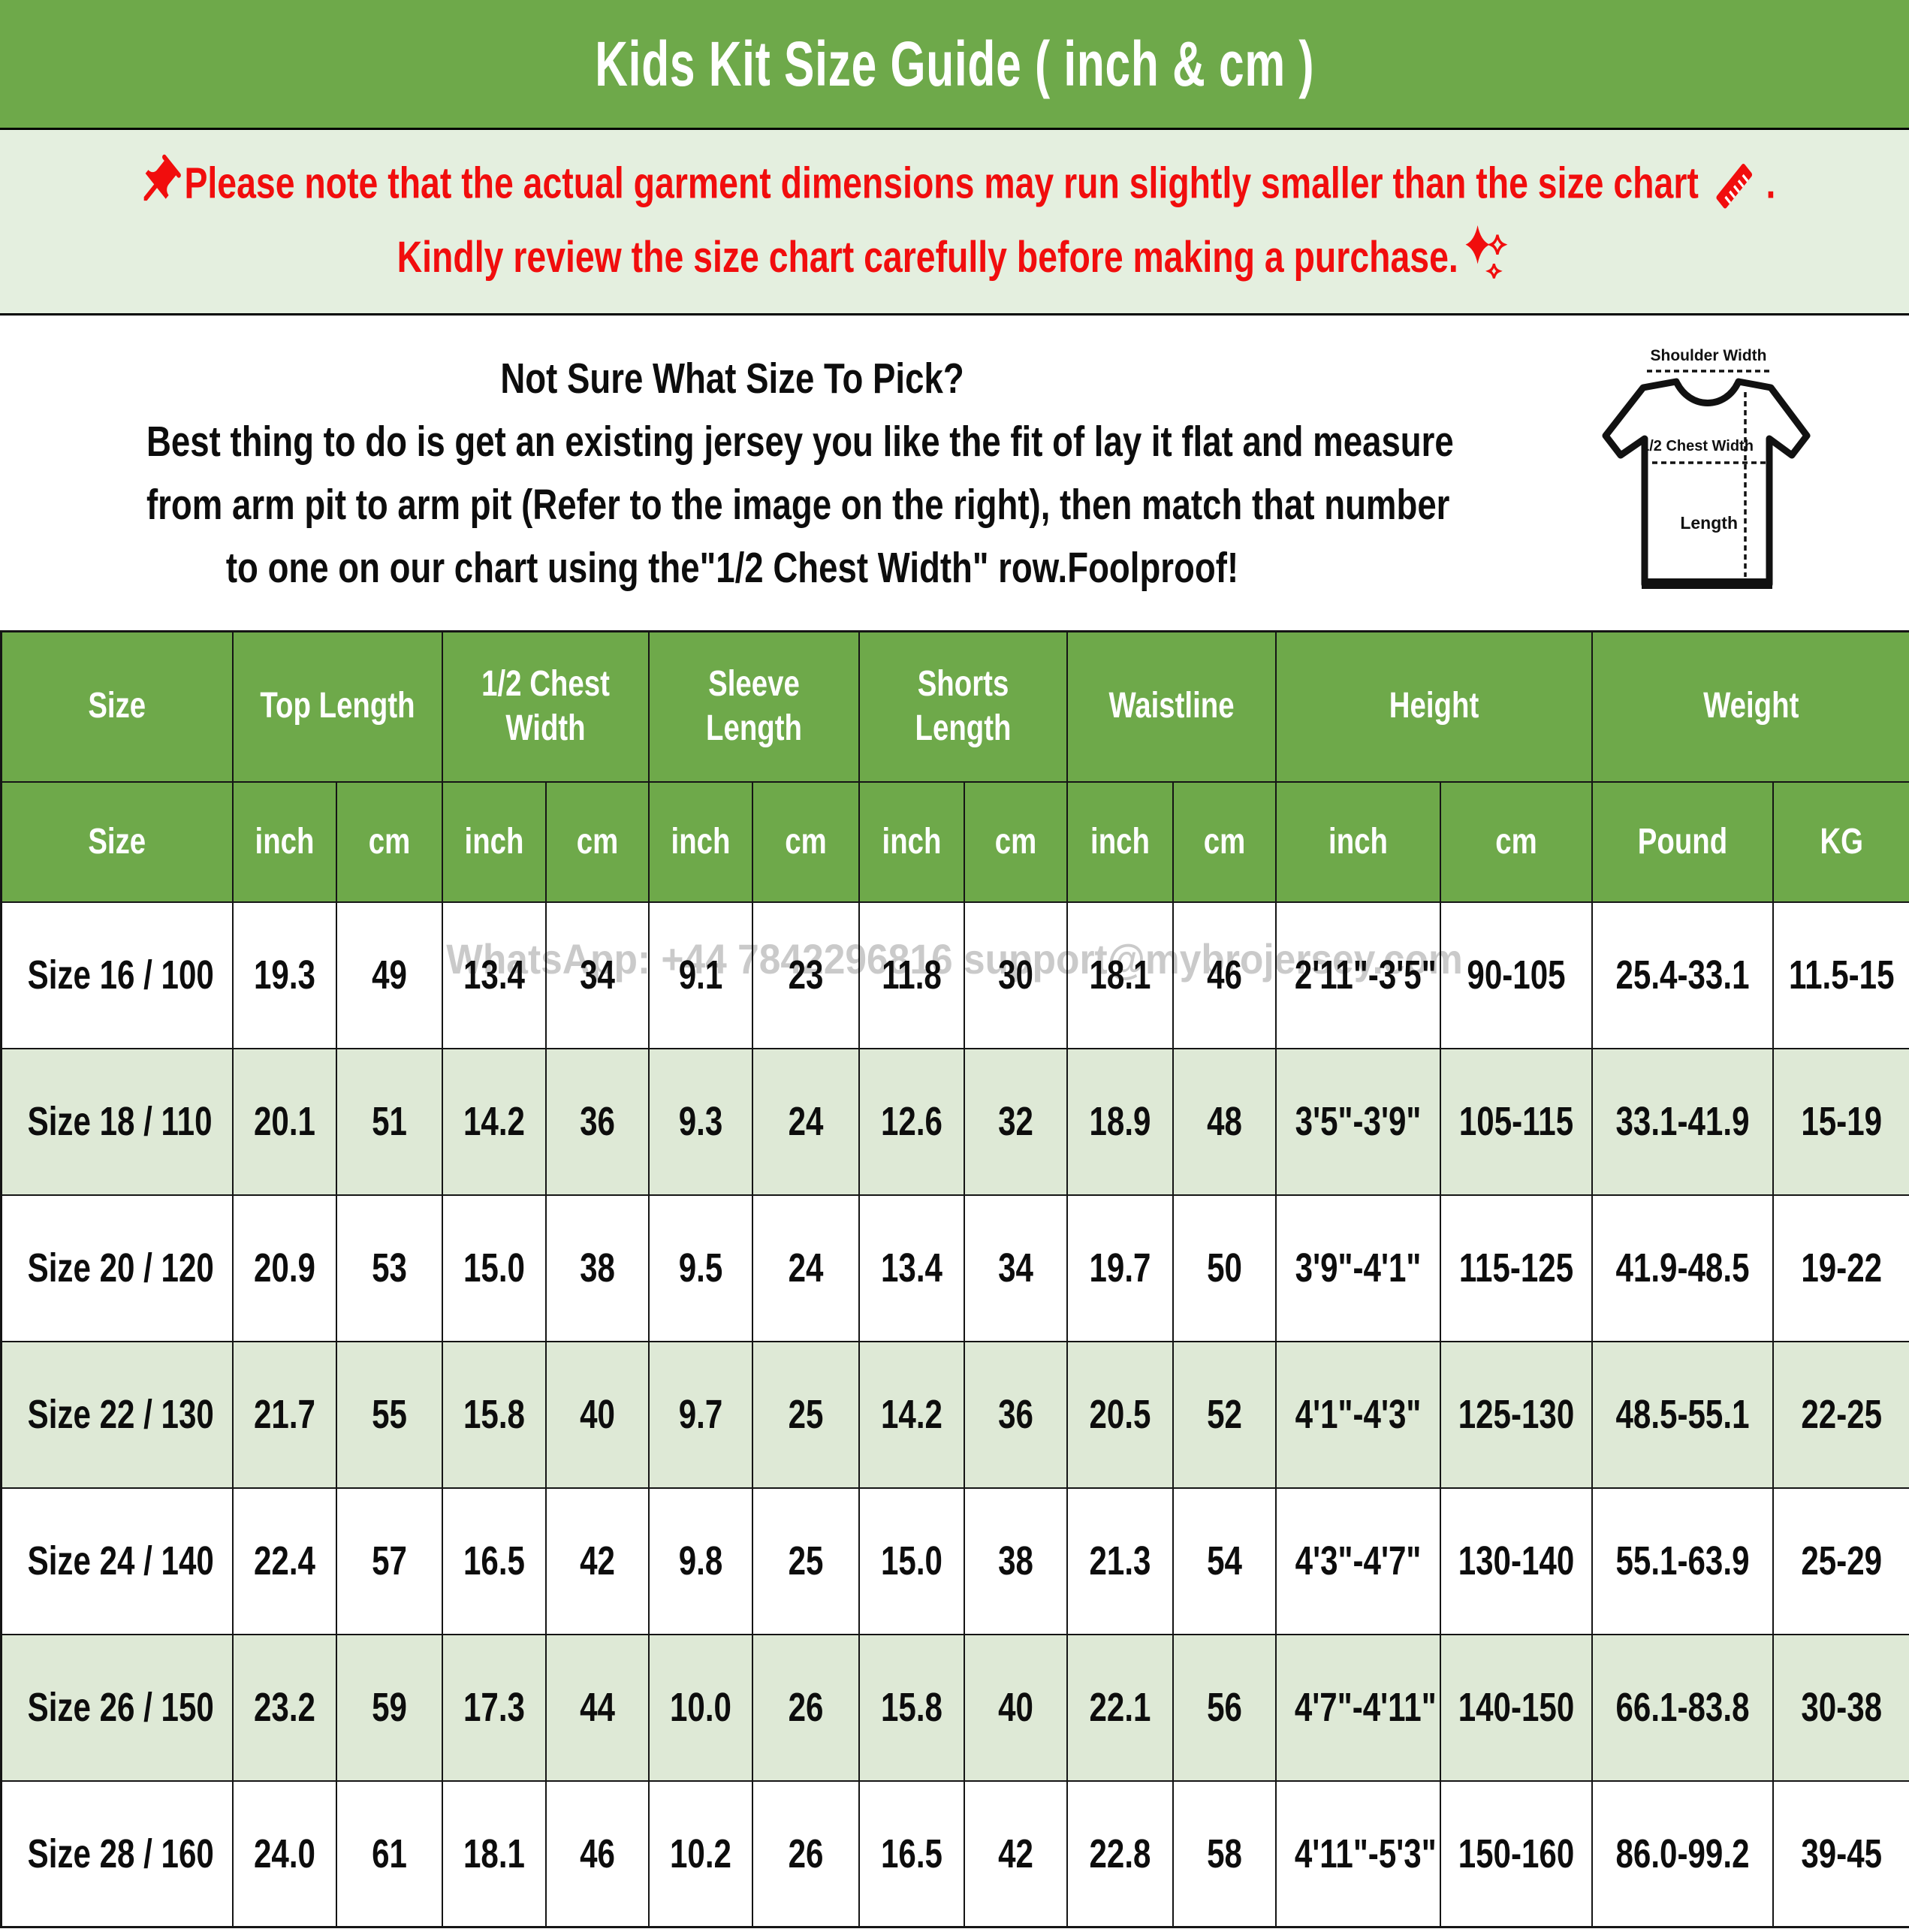 The image size is (1909, 1932). I want to click on cell-text: 24, so click(805, 1121).